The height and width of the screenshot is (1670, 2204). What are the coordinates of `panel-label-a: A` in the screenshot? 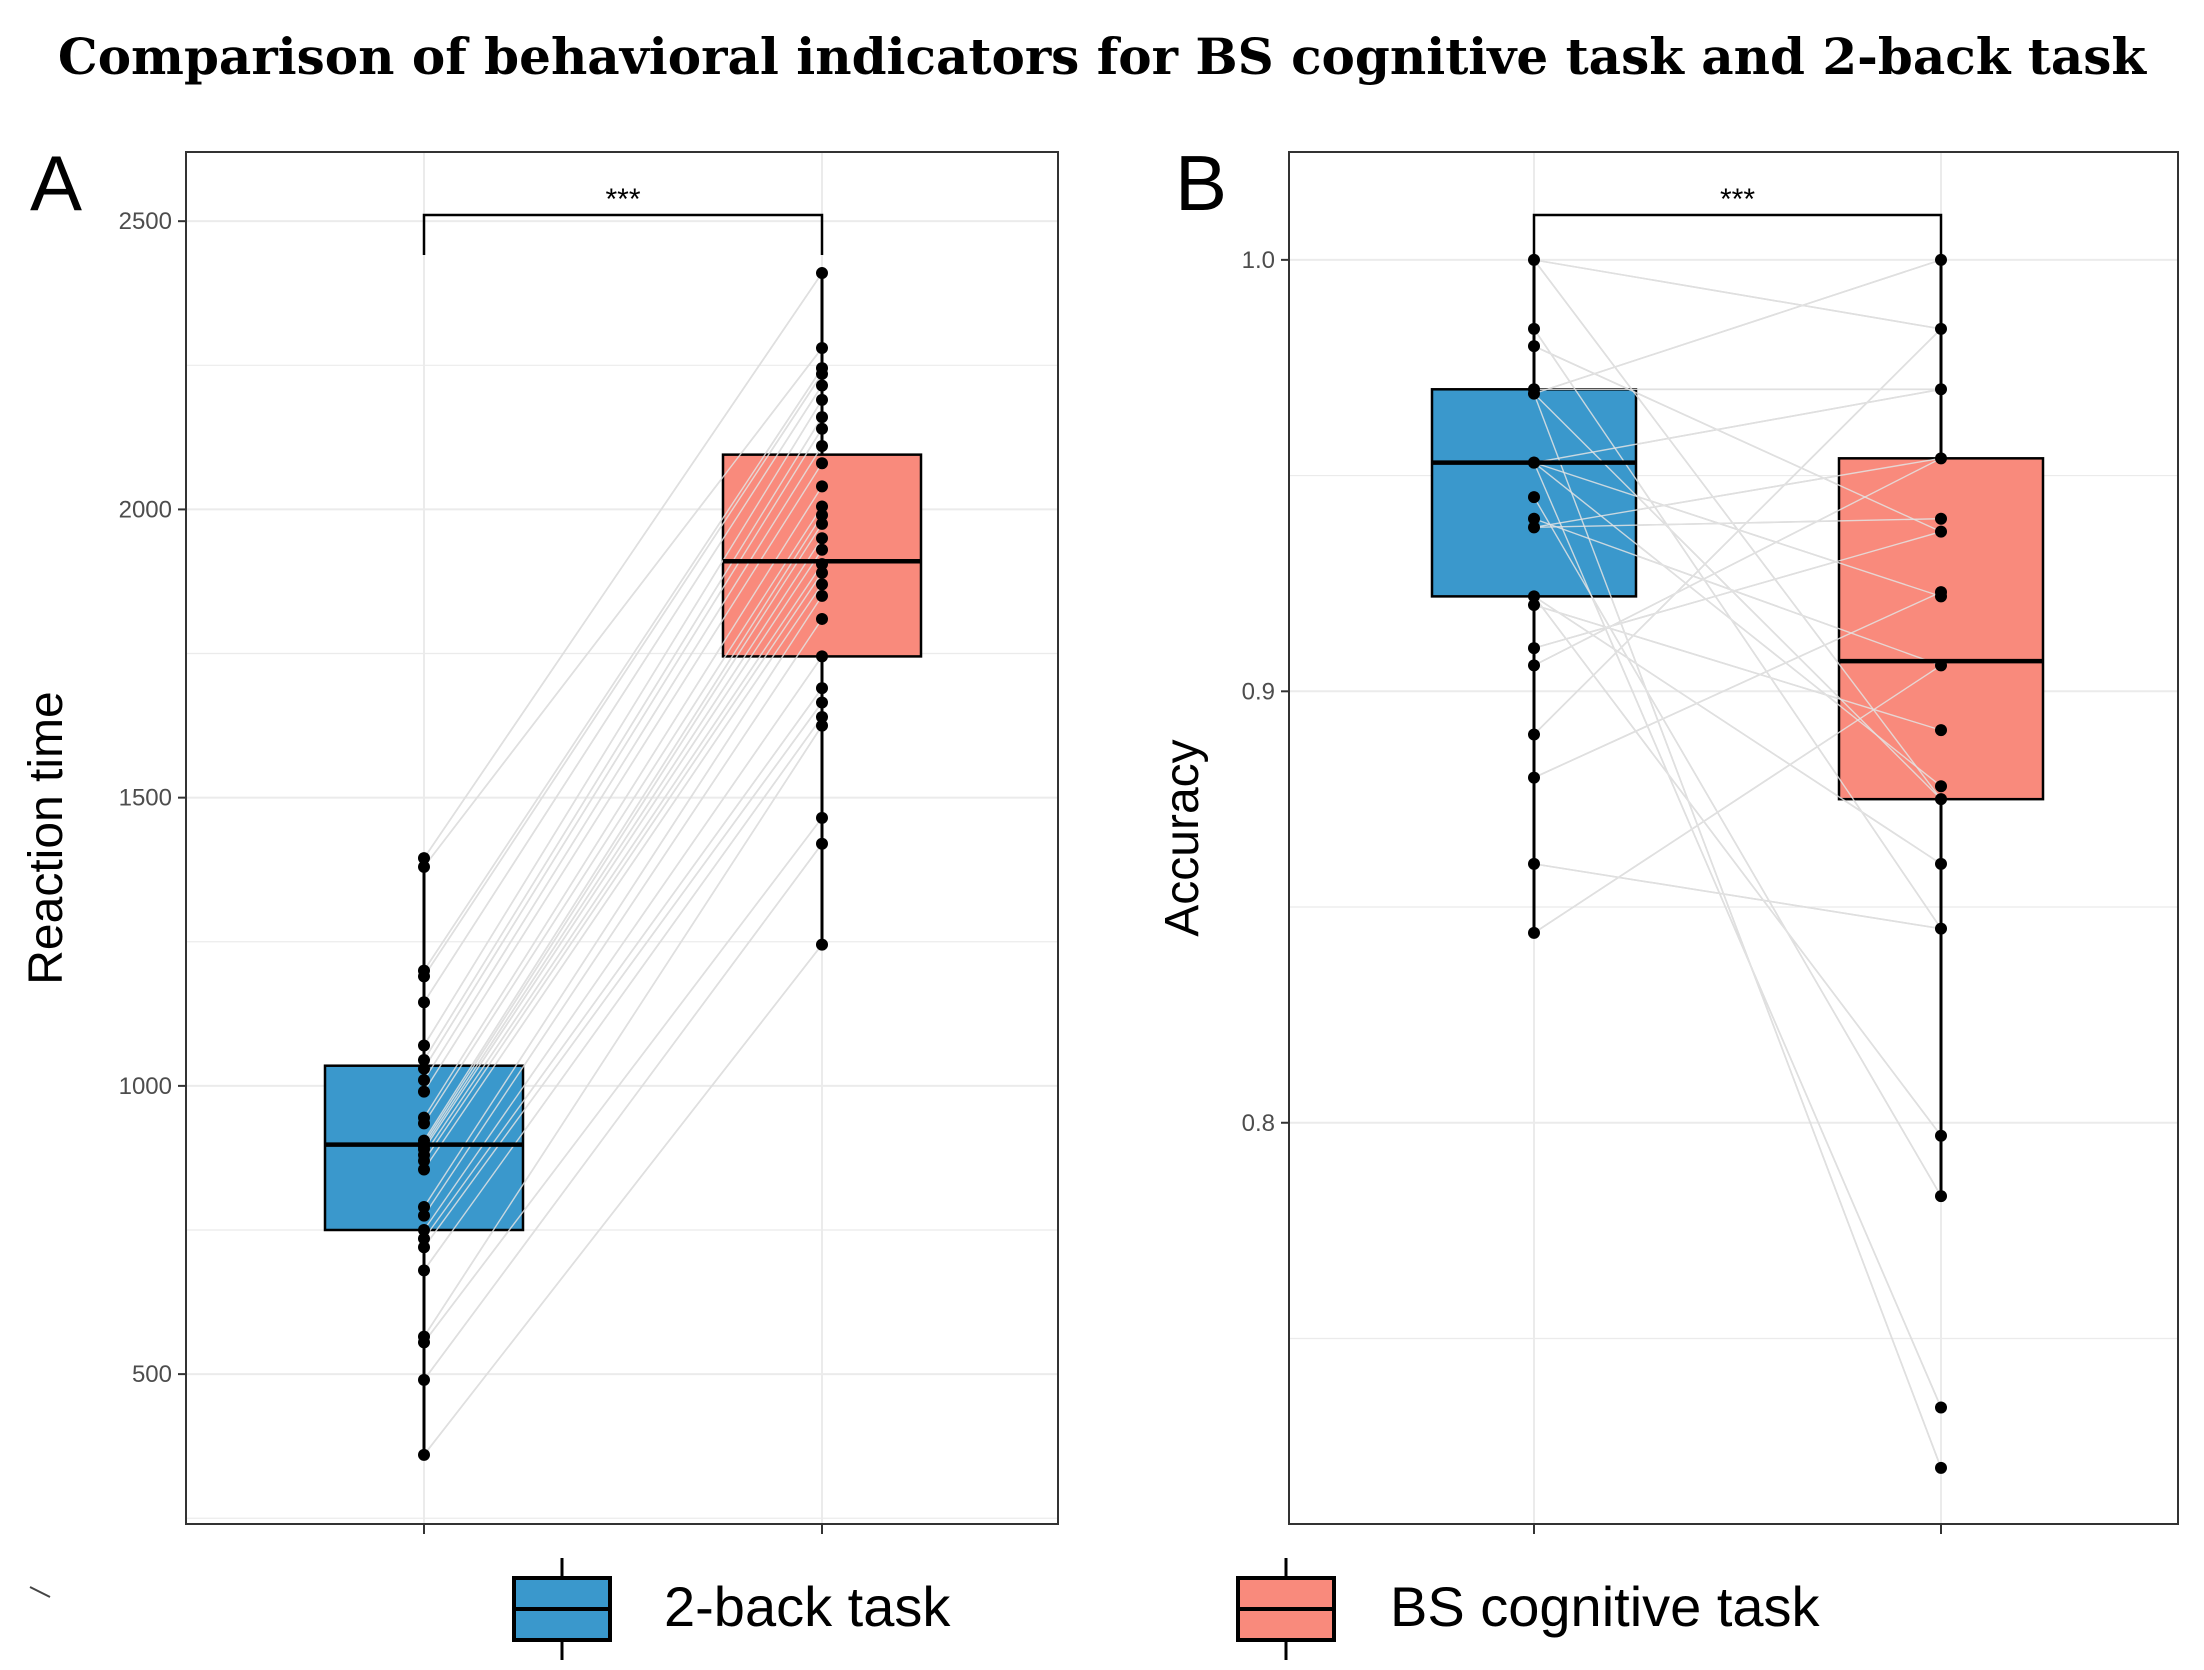 It's located at (56, 183).